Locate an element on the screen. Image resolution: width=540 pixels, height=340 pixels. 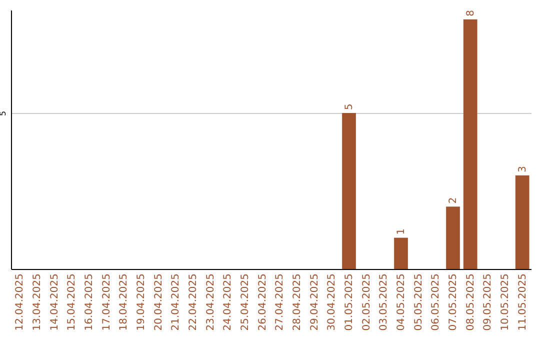
x-tick-label: 23.04.2025 is located at coordinates (210, 302).